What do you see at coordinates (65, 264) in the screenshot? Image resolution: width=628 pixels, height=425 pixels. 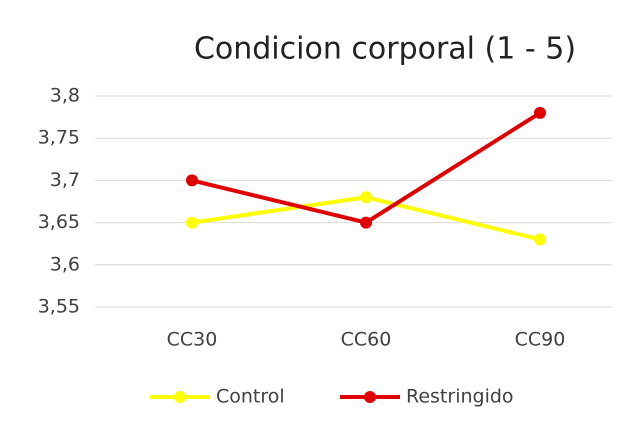 I see `y-tick-label: 3,6` at bounding box center [65, 264].